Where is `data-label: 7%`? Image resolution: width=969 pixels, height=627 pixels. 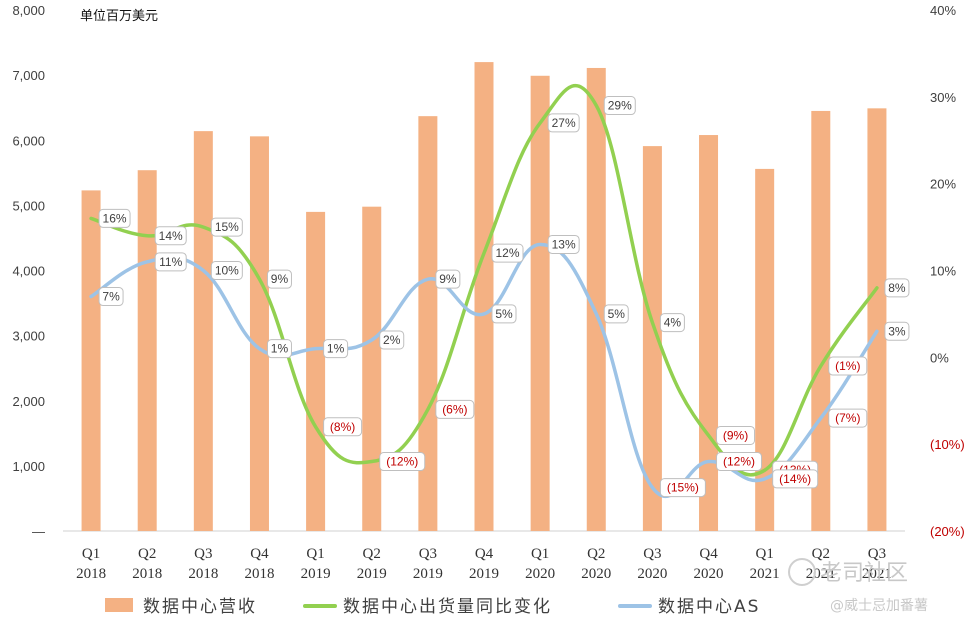
data-label: 7% is located at coordinates (111, 297).